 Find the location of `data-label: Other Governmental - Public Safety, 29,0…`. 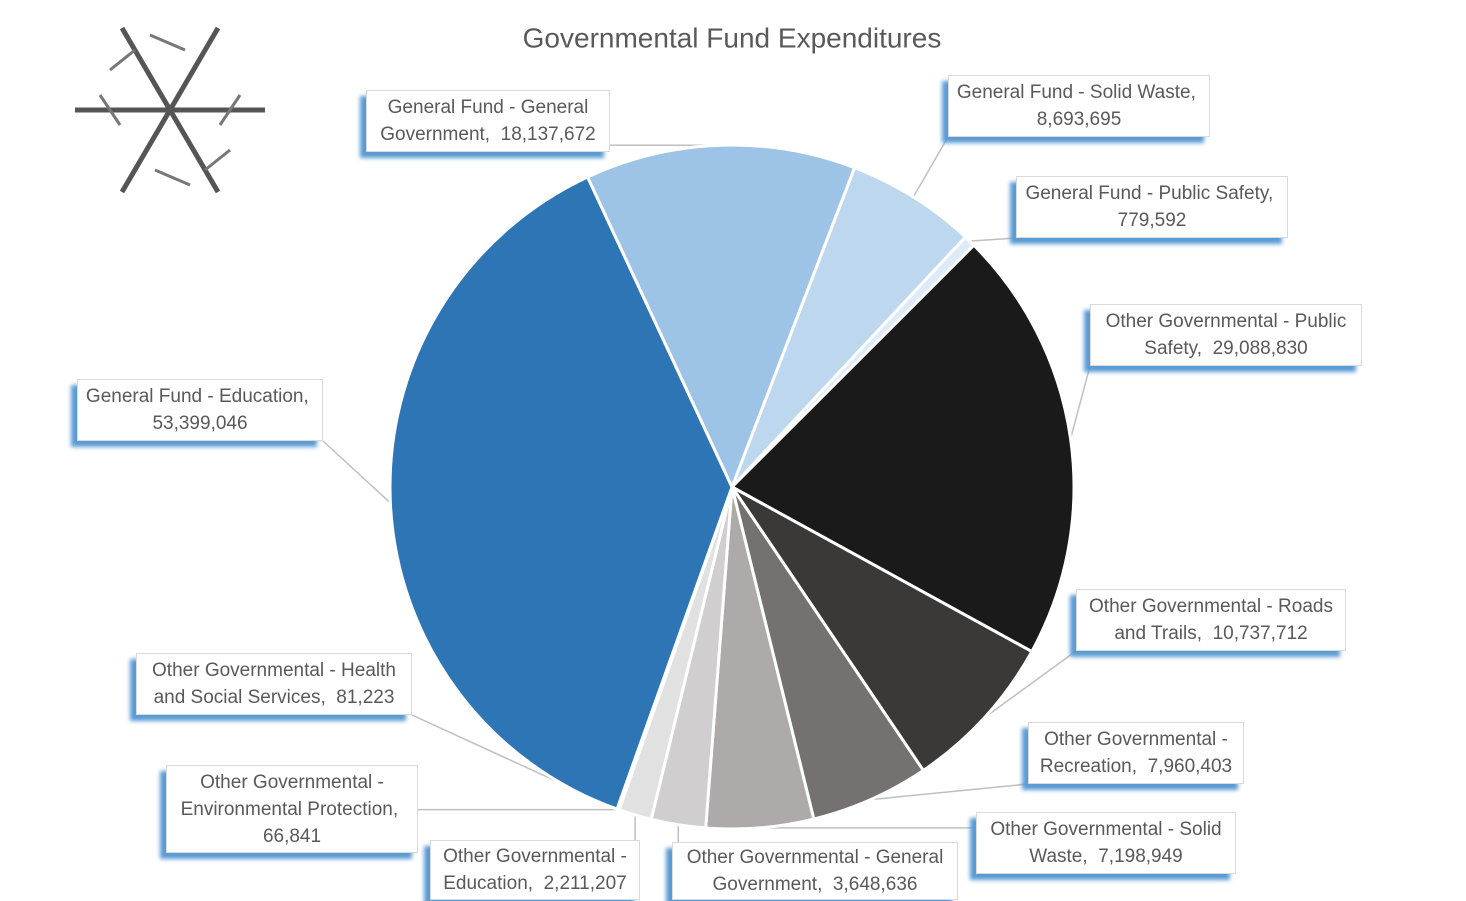

data-label: Other Governmental - Public Safety, 29,0… is located at coordinates (1226, 335).